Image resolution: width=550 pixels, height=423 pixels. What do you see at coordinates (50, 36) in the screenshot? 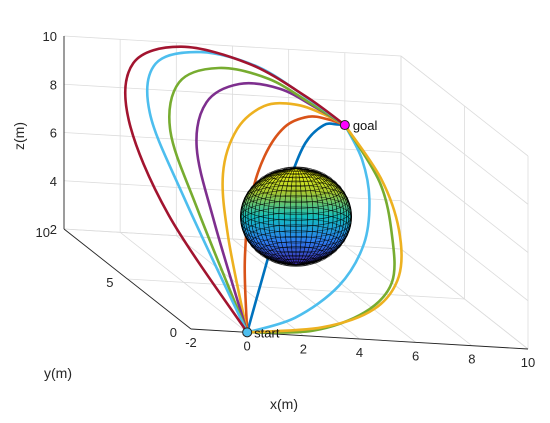
I see `z-tick-label: 10` at bounding box center [50, 36].